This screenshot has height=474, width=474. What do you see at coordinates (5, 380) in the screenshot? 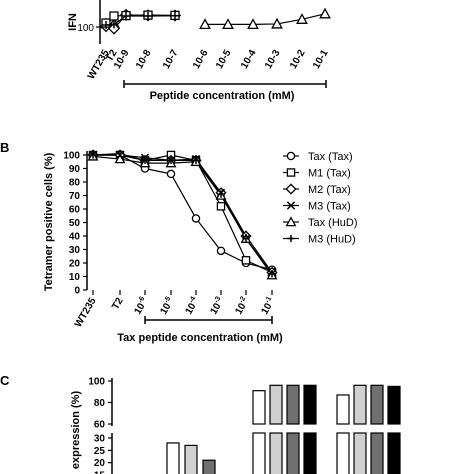
I see `panel-c-letter: C` at bounding box center [5, 380].